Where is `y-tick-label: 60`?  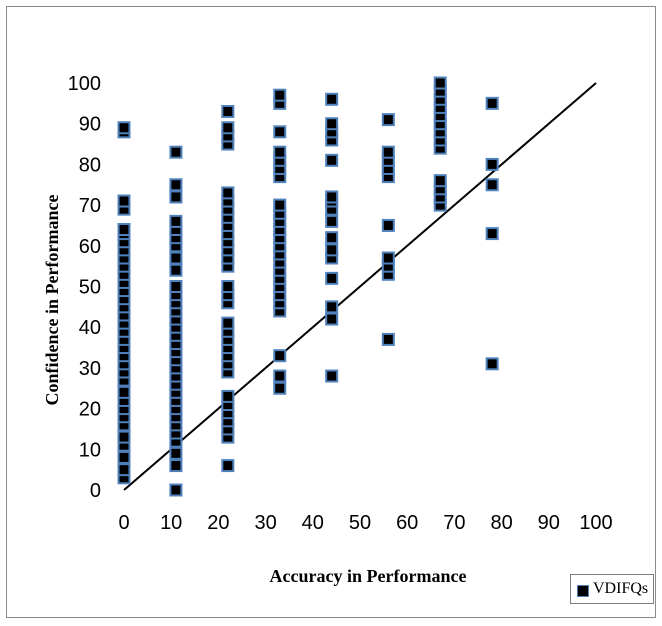 y-tick-label: 60 is located at coordinates (90, 247).